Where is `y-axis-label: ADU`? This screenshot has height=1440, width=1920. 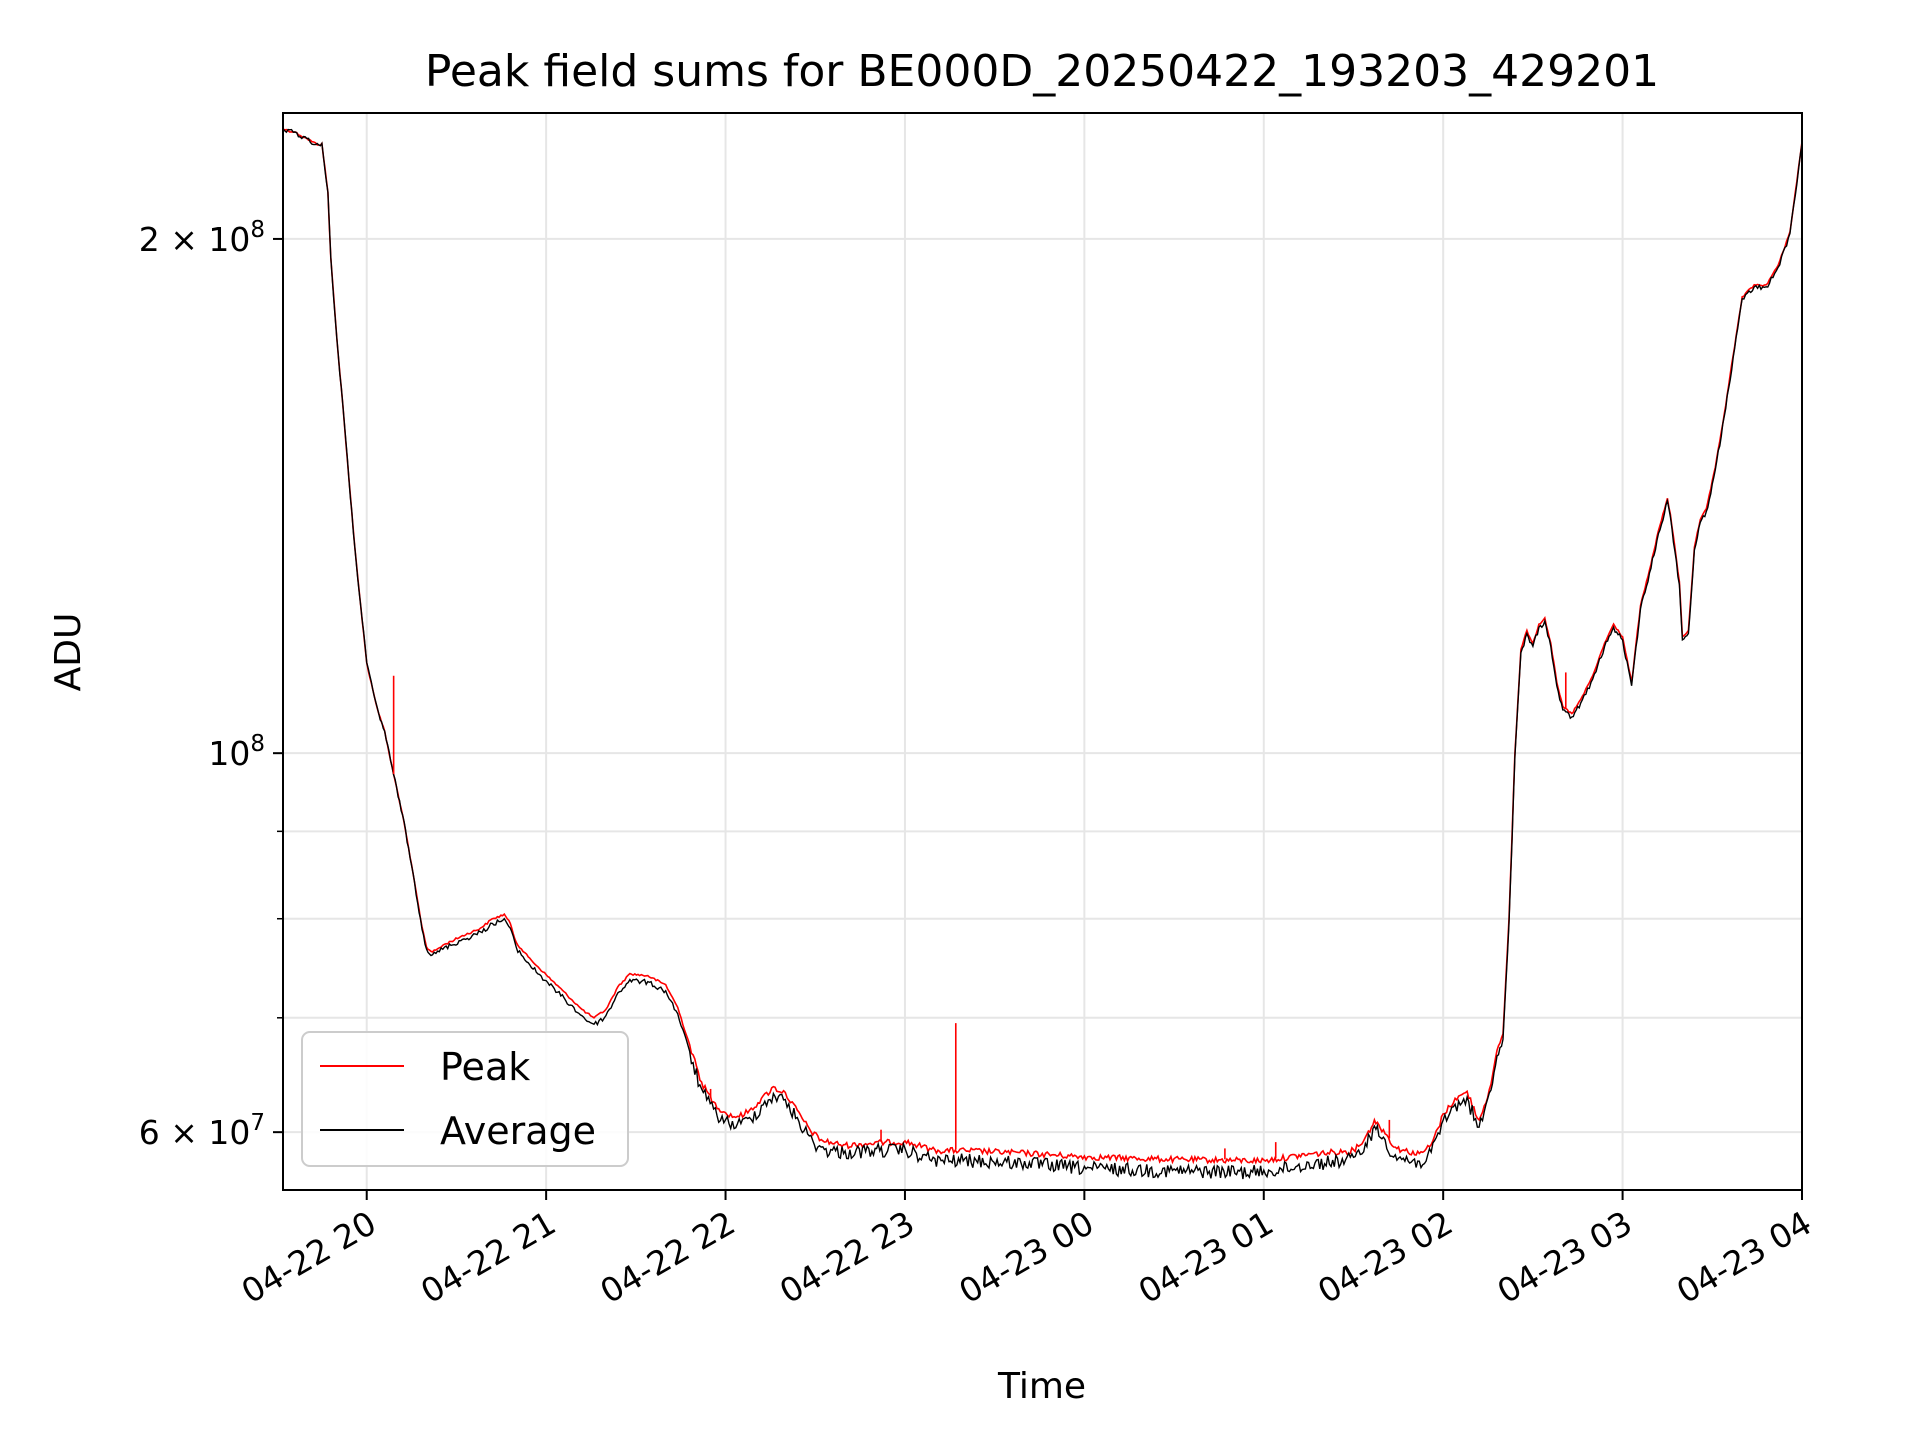 y-axis-label: ADU is located at coordinates (68, 652).